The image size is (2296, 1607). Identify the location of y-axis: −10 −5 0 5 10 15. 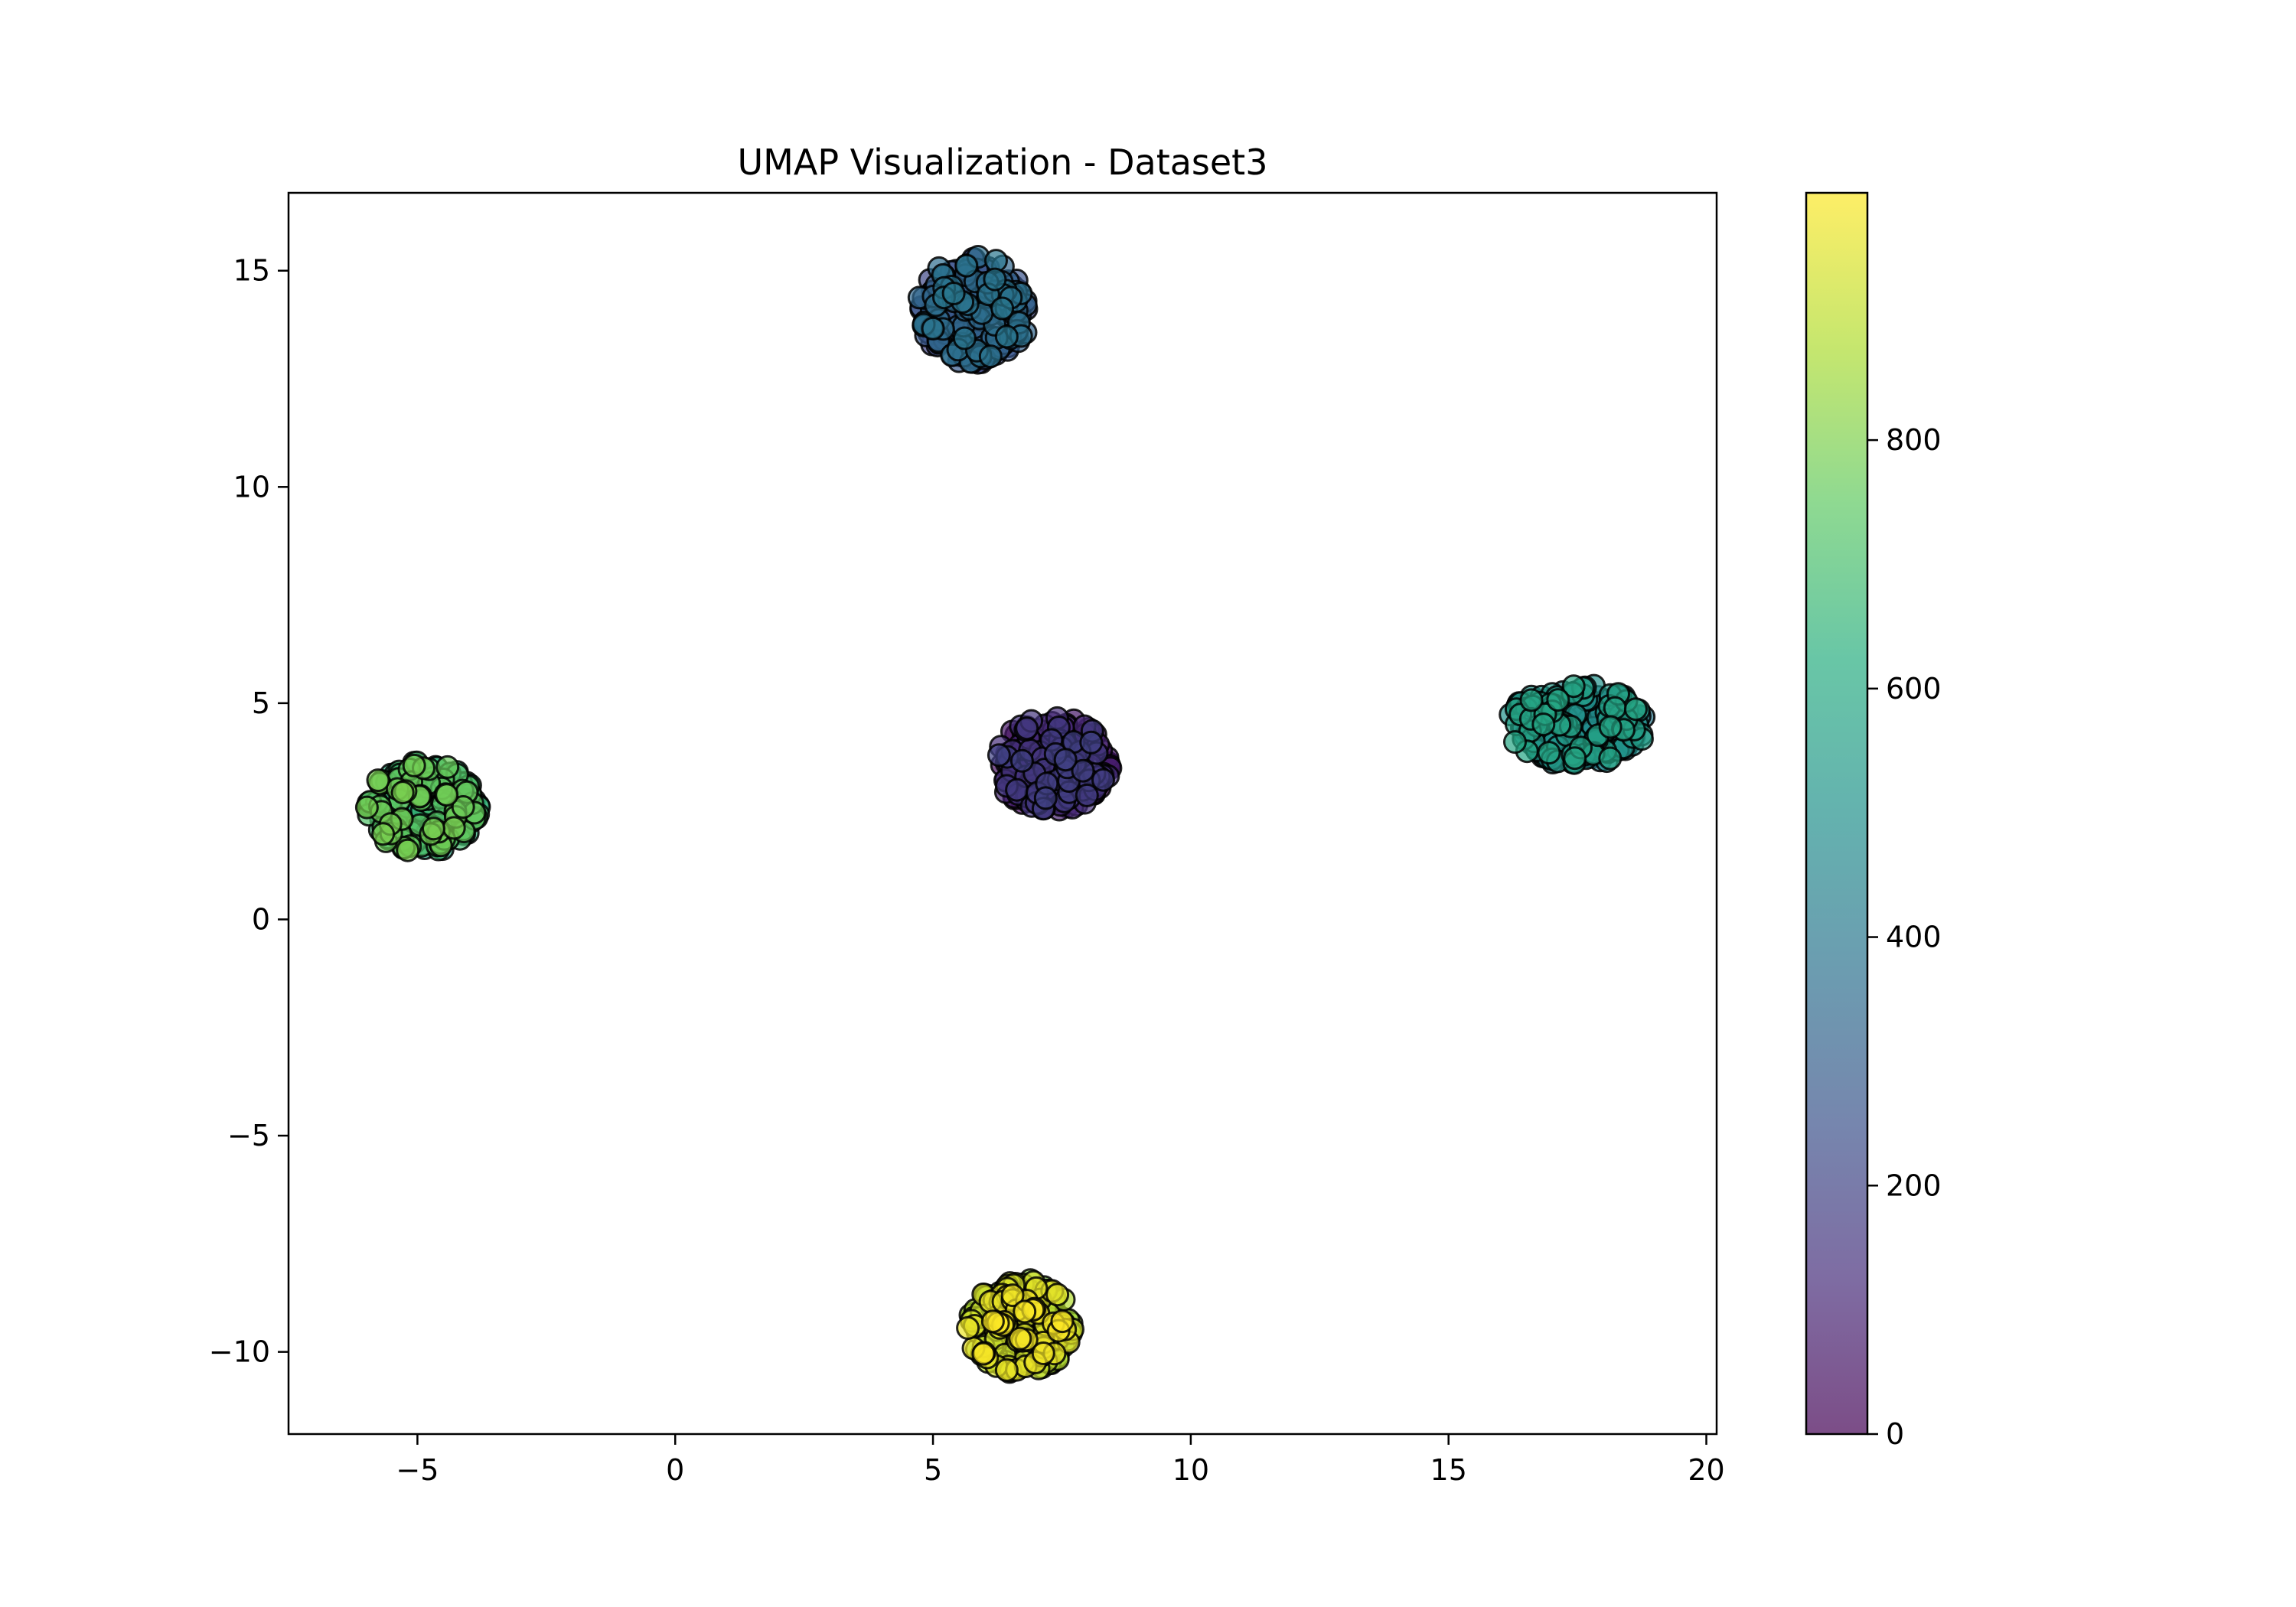
(249, 811).